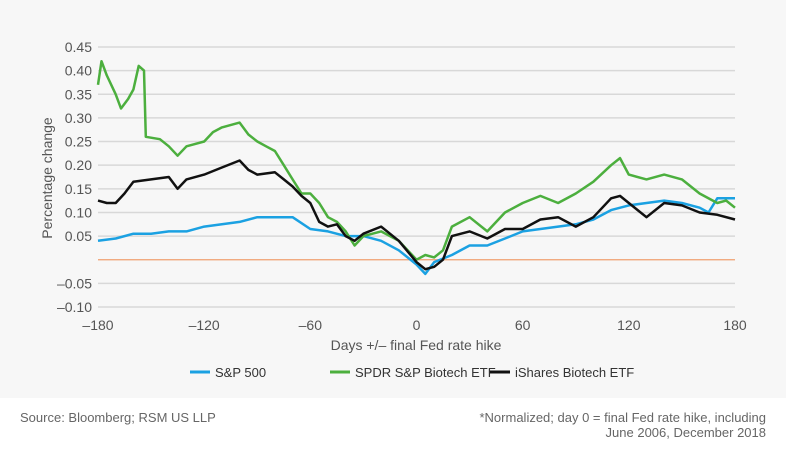 The image size is (786, 455). Describe the element at coordinates (204, 325) in the screenshot. I see `x-tick-label: –120` at that location.